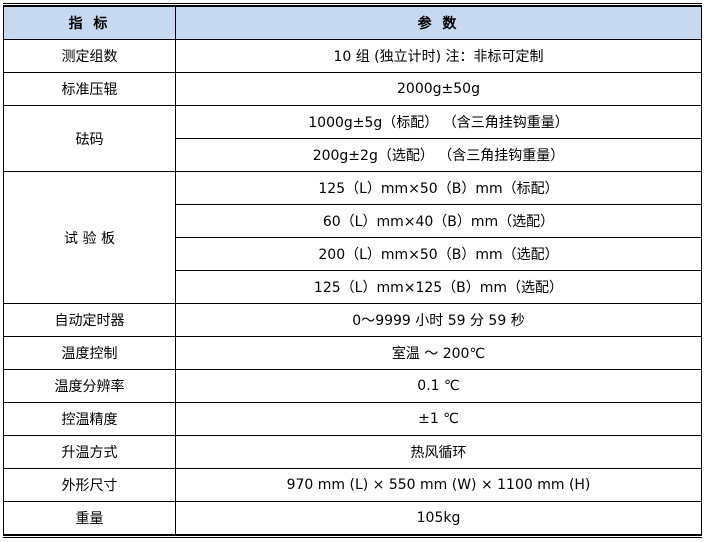 This screenshot has width=705, height=542. What do you see at coordinates (438, 320) in the screenshot?
I see `row-value: 0～9999 小时 59 分 59 秒` at bounding box center [438, 320].